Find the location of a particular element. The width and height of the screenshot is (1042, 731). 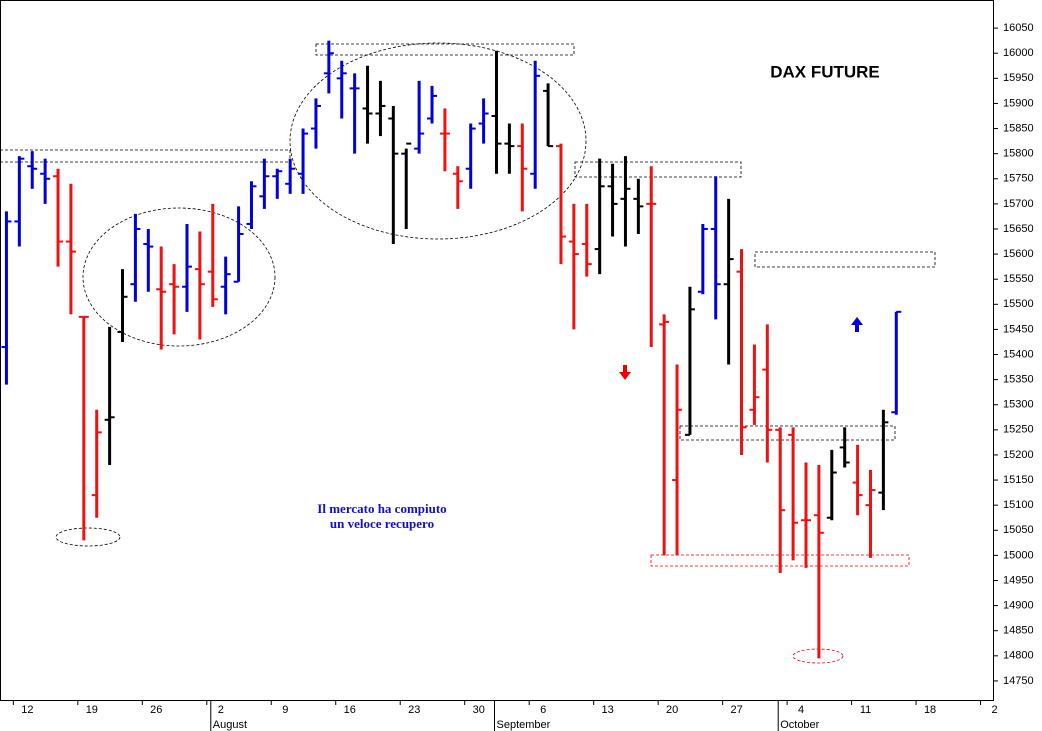

x-tick-label: 11 is located at coordinates (865, 710).